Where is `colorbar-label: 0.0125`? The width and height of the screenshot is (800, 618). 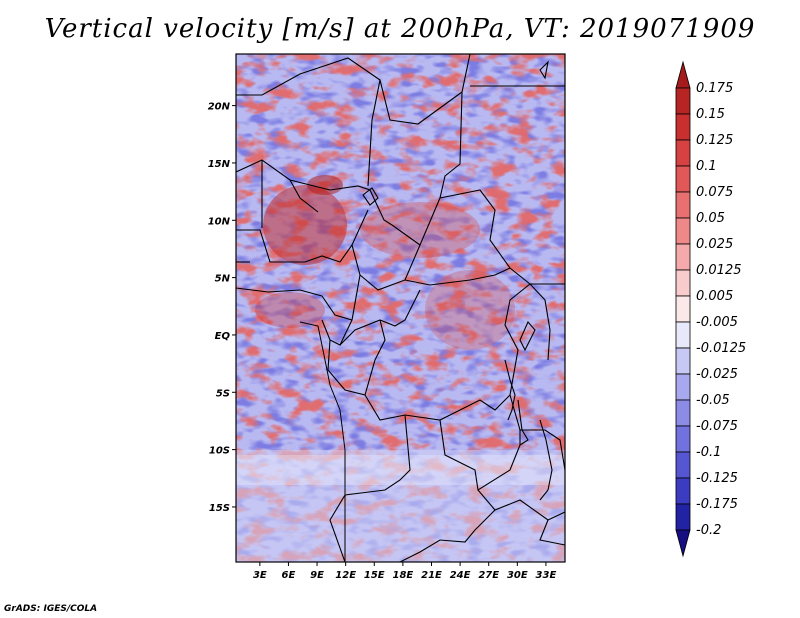 colorbar-label: 0.0125 is located at coordinates (719, 270).